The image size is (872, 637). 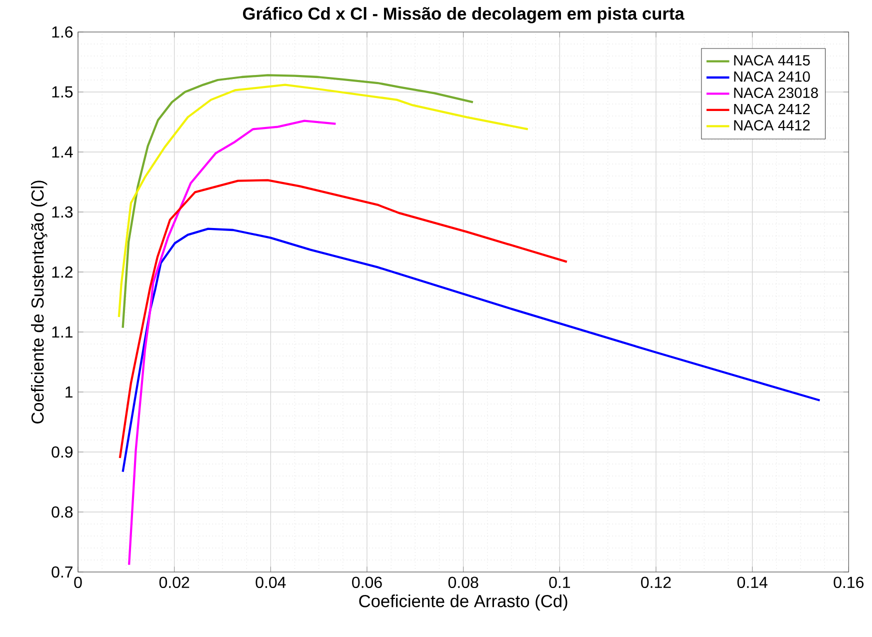 What do you see at coordinates (62, 572) in the screenshot?
I see `y-tick-label: 0.7` at bounding box center [62, 572].